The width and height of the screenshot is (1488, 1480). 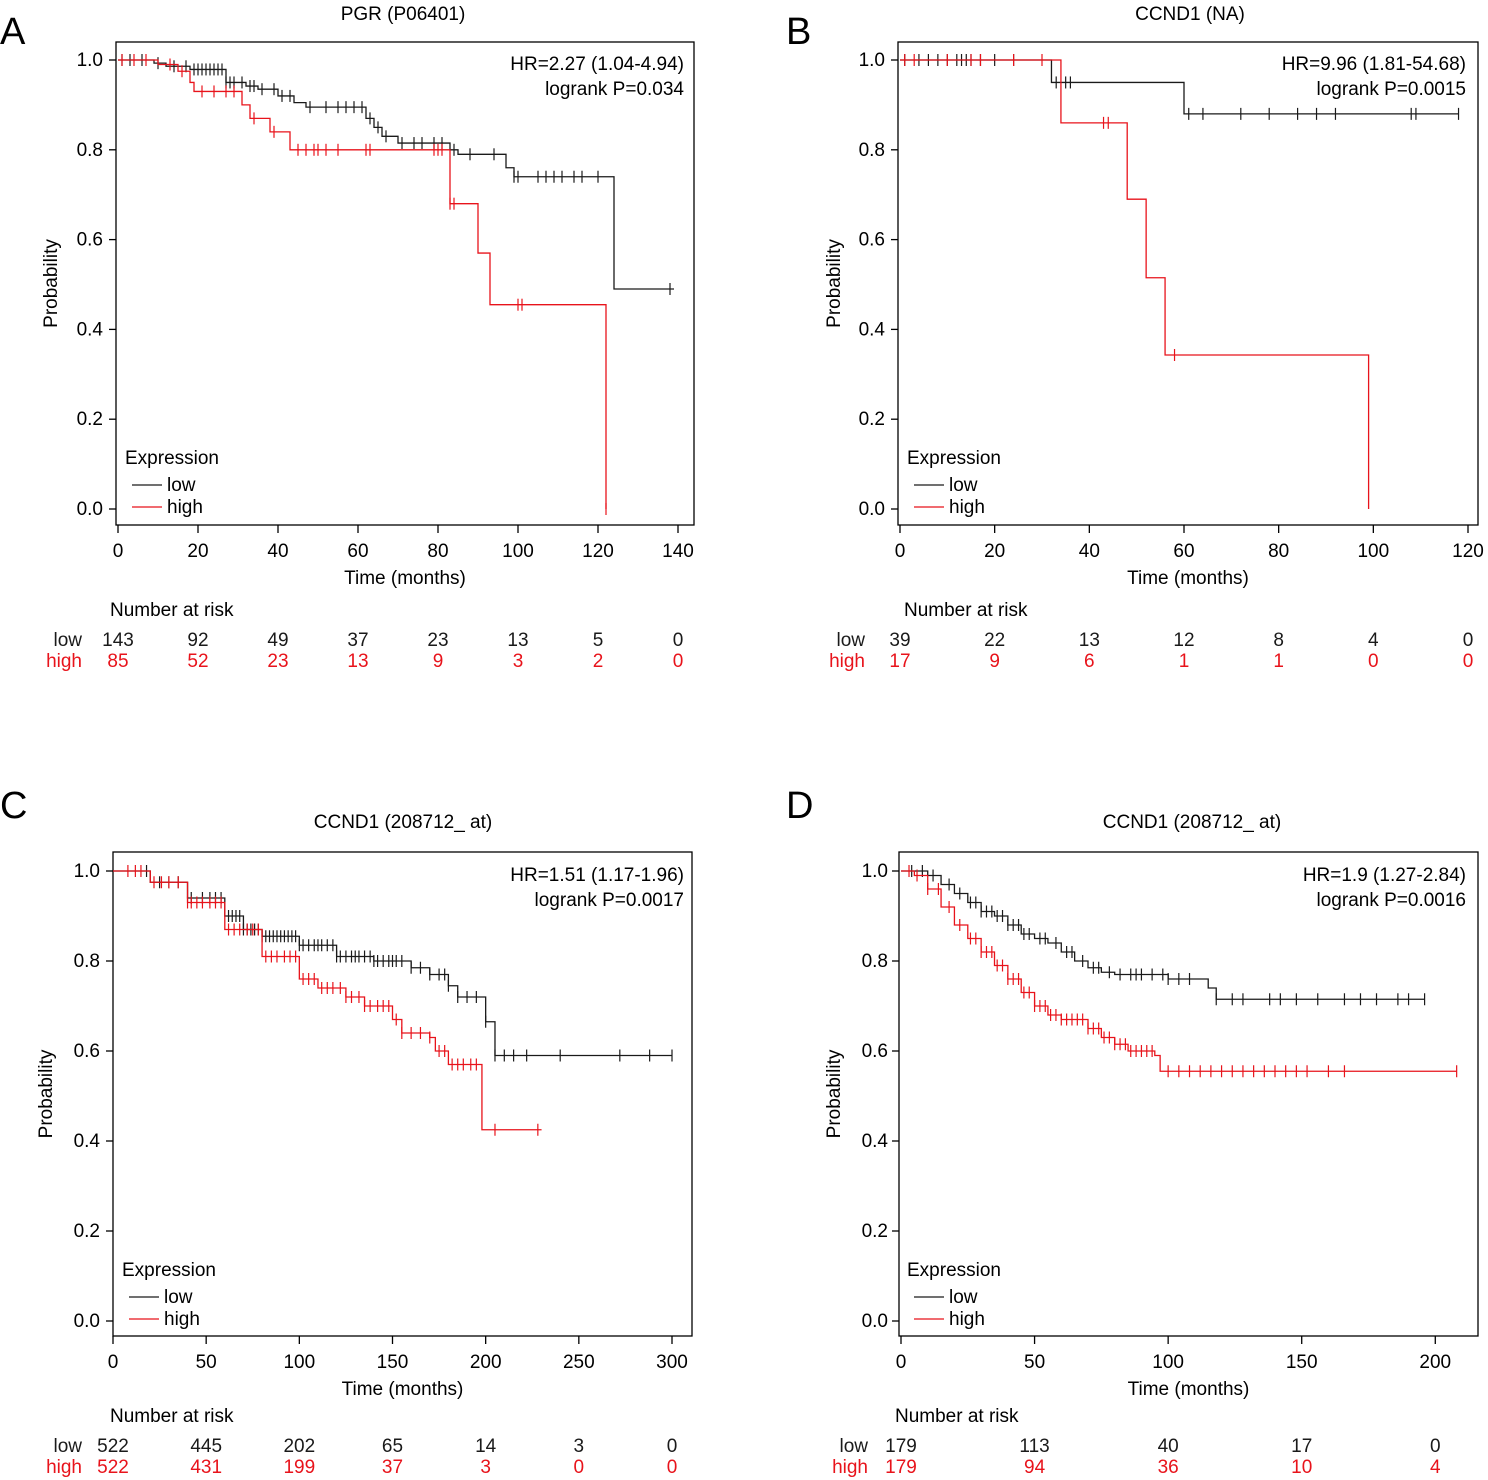 What do you see at coordinates (277, 661) in the screenshot?
I see `risk-value-high: 23` at bounding box center [277, 661].